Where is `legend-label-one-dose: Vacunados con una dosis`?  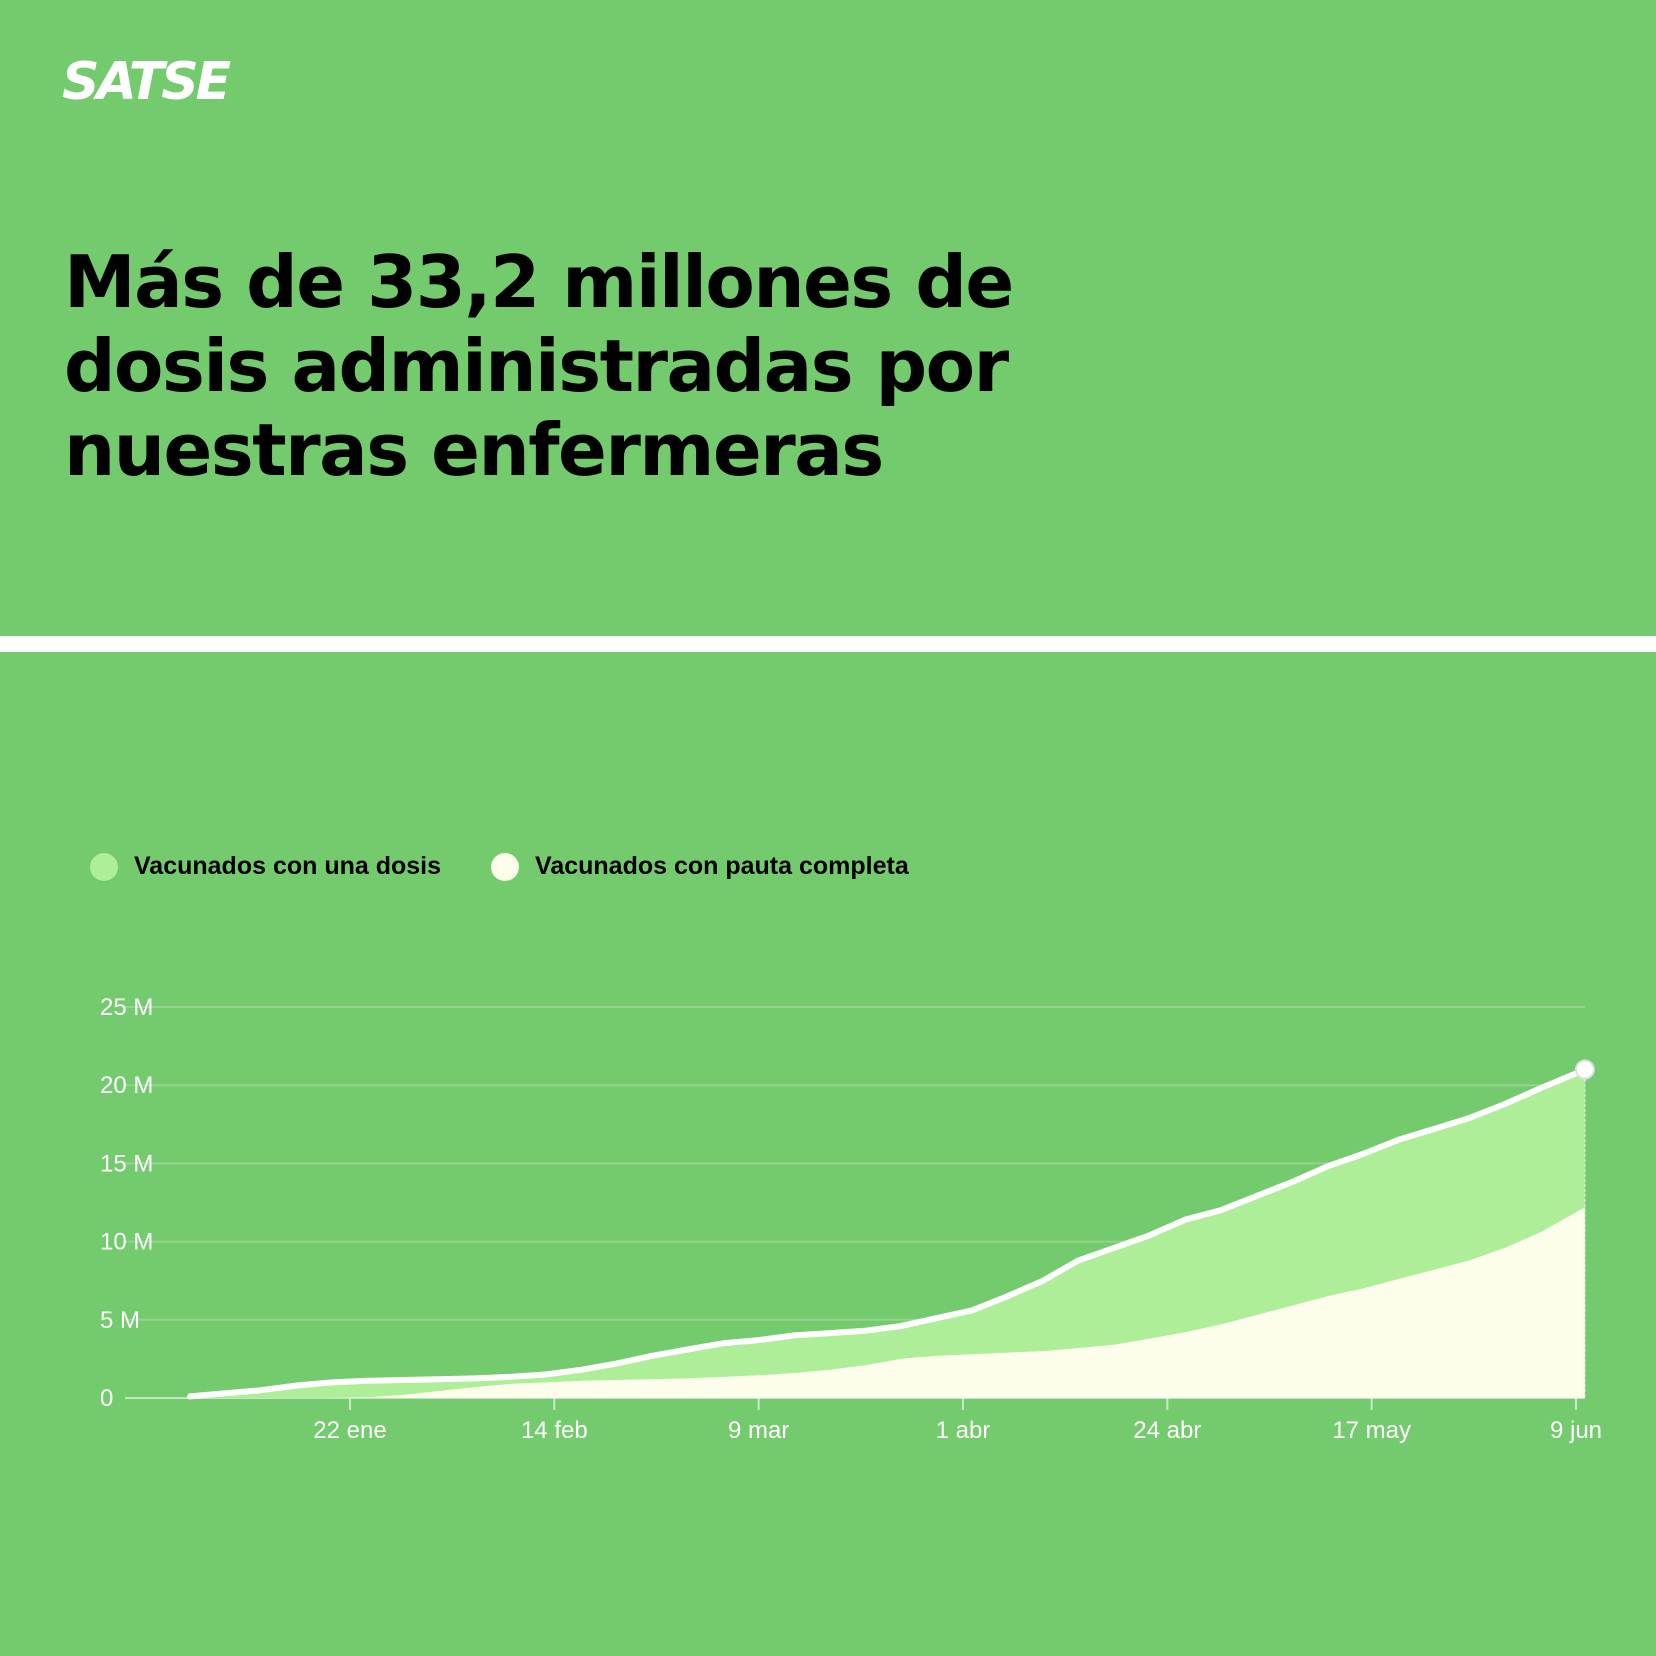 legend-label-one-dose: Vacunados con una dosis is located at coordinates (288, 866).